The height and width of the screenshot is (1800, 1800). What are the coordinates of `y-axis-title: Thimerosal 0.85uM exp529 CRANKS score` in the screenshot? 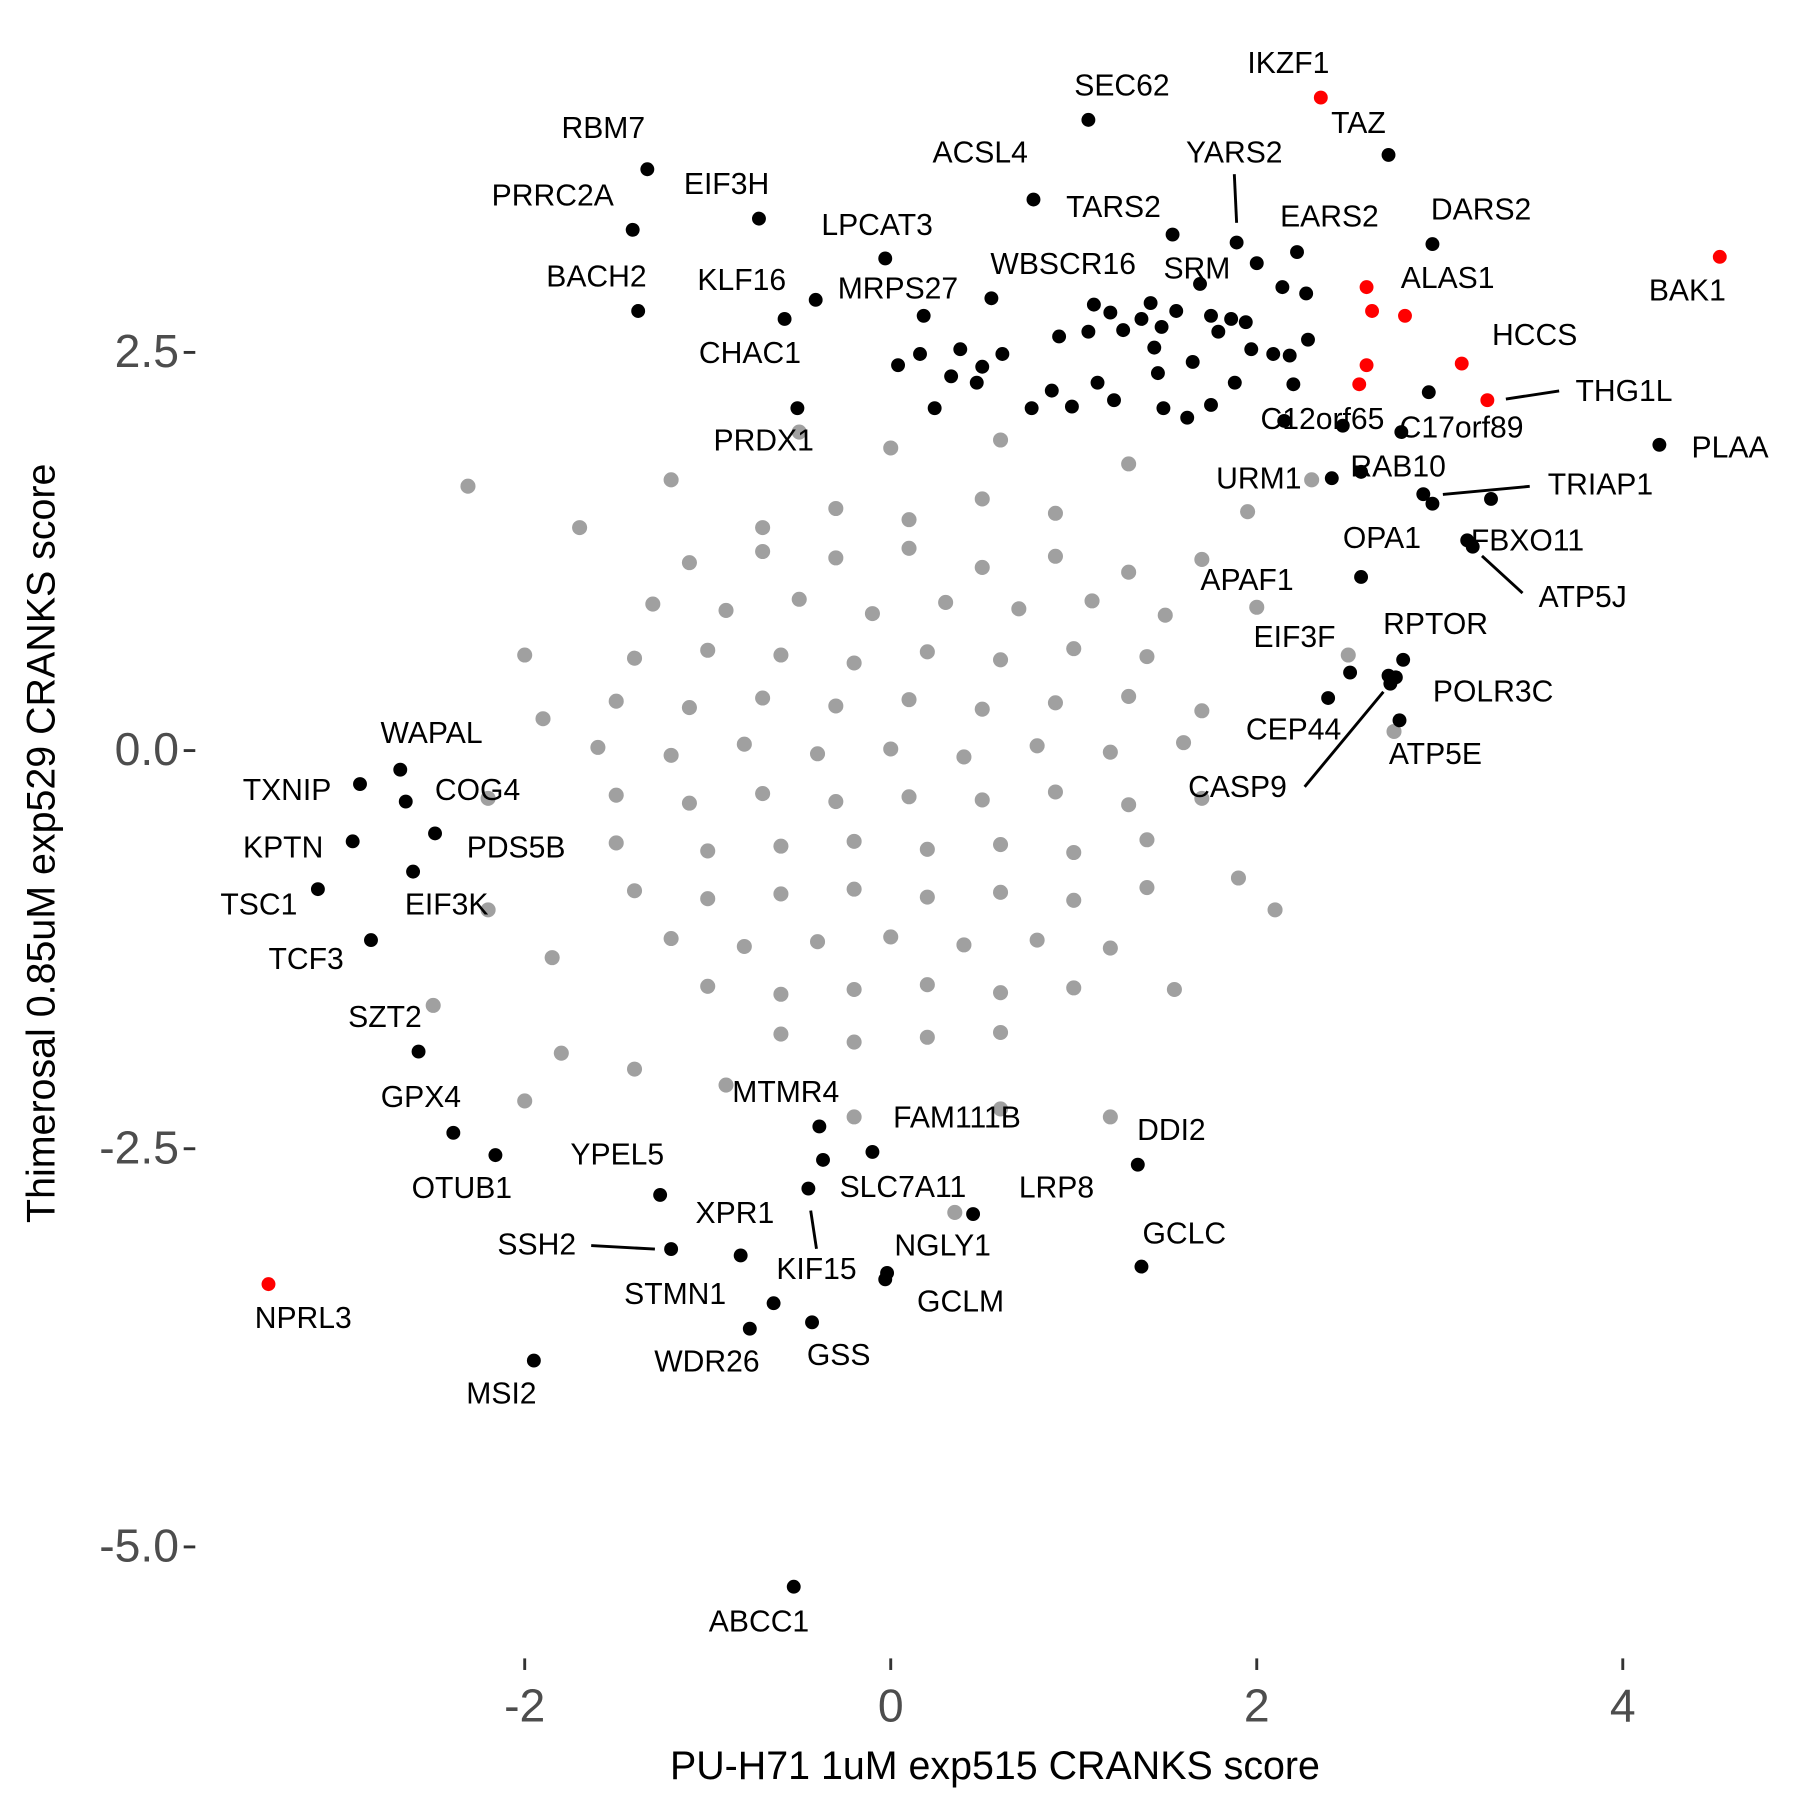 It's located at (41, 843).